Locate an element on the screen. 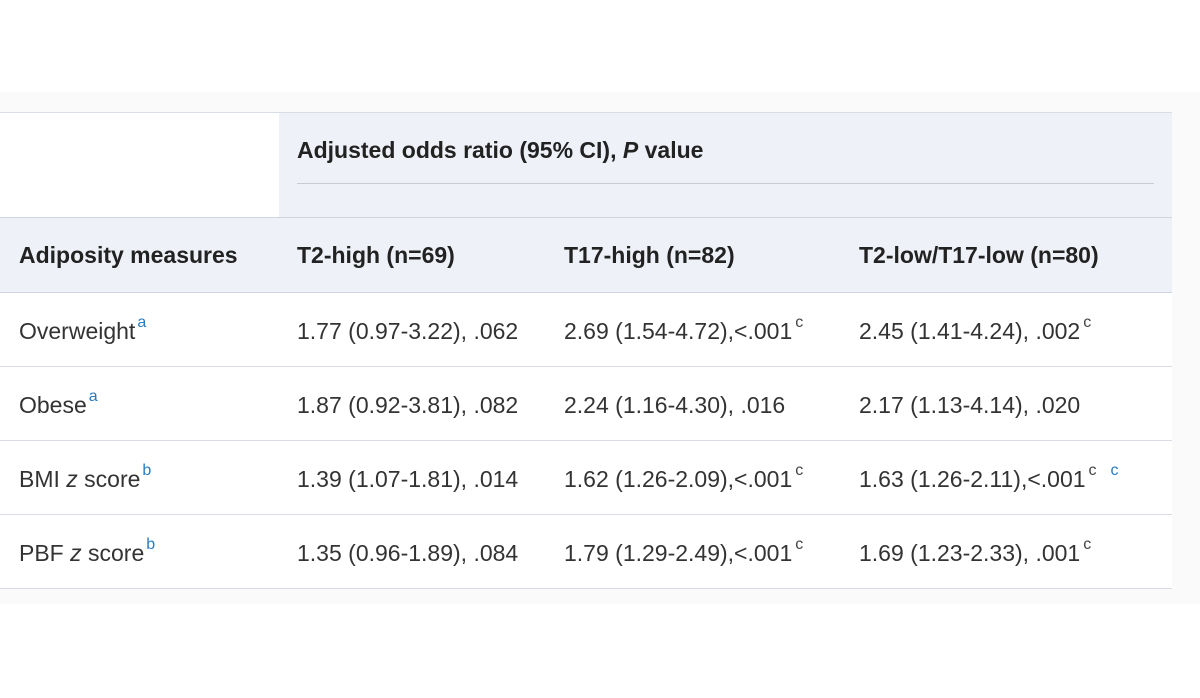 The height and width of the screenshot is (698, 1200). cell-t2-high: 1.39 (1.07-1.81), .014 is located at coordinates (408, 479).